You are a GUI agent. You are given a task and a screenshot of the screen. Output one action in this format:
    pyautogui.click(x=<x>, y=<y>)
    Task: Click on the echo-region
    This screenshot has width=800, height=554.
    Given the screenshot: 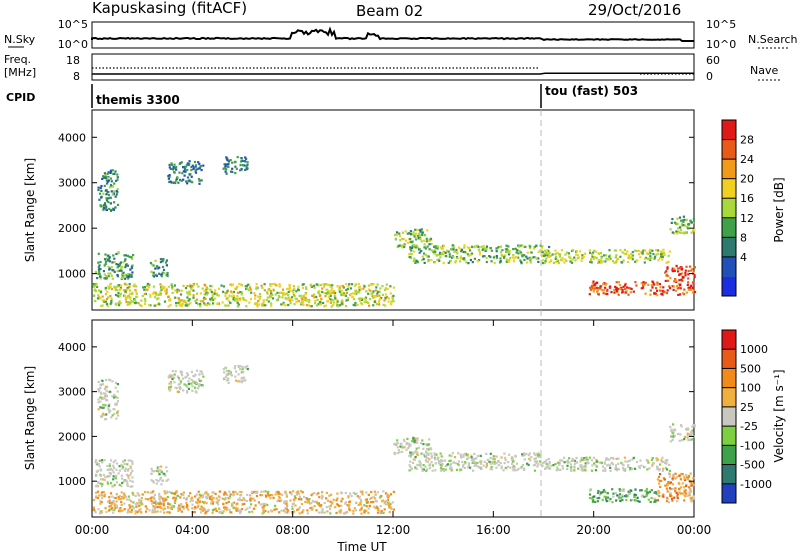 What is the action you would take?
    pyautogui.click(x=186, y=381)
    